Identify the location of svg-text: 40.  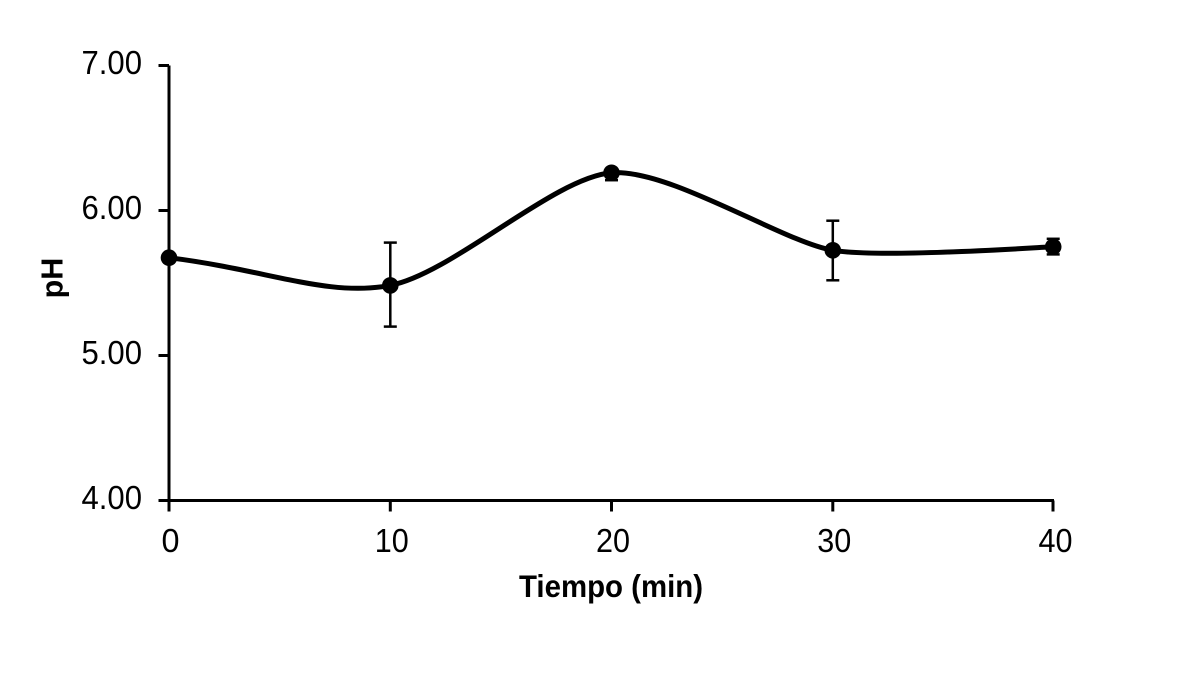
(1056, 541).